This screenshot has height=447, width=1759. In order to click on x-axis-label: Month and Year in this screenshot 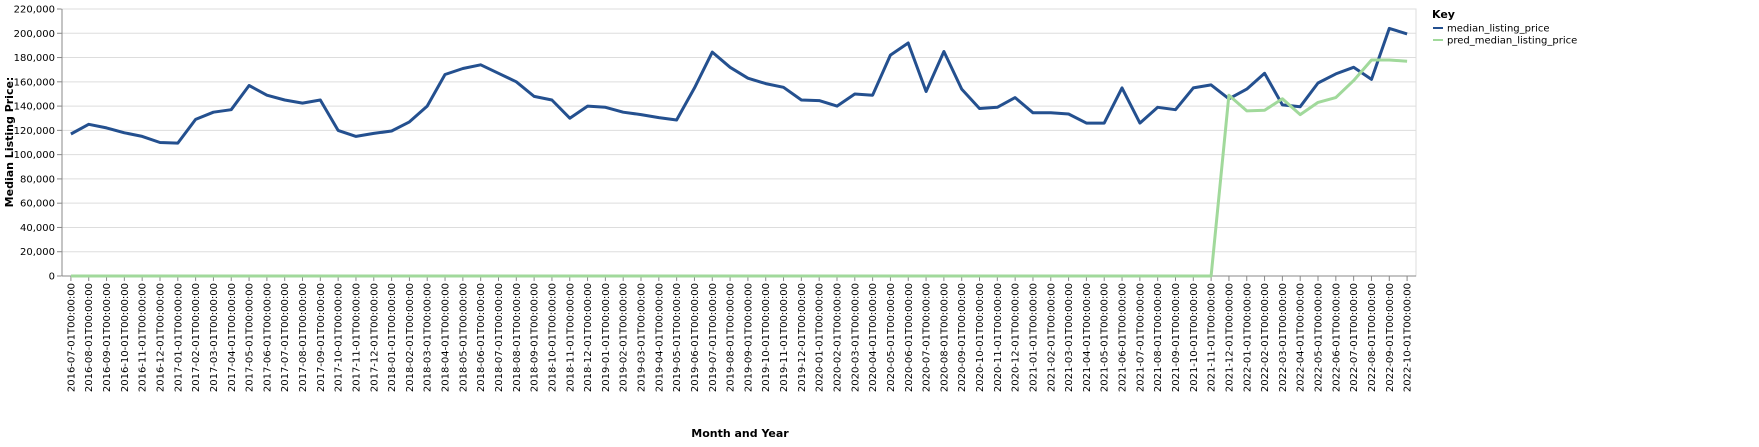, I will do `click(740, 433)`.